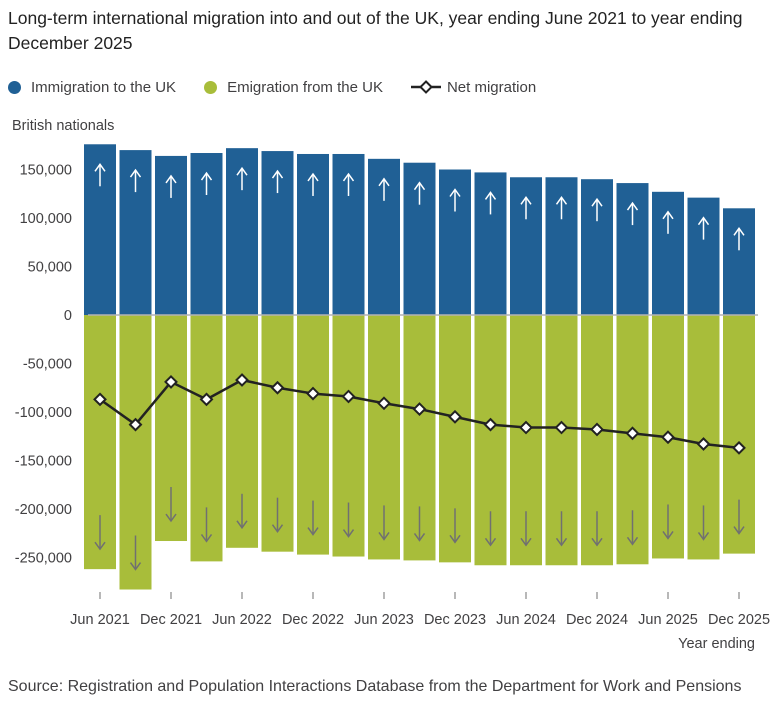 Image resolution: width=780 pixels, height=720 pixels. What do you see at coordinates (668, 620) in the screenshot?
I see `x-tick-label: Jun 2025` at bounding box center [668, 620].